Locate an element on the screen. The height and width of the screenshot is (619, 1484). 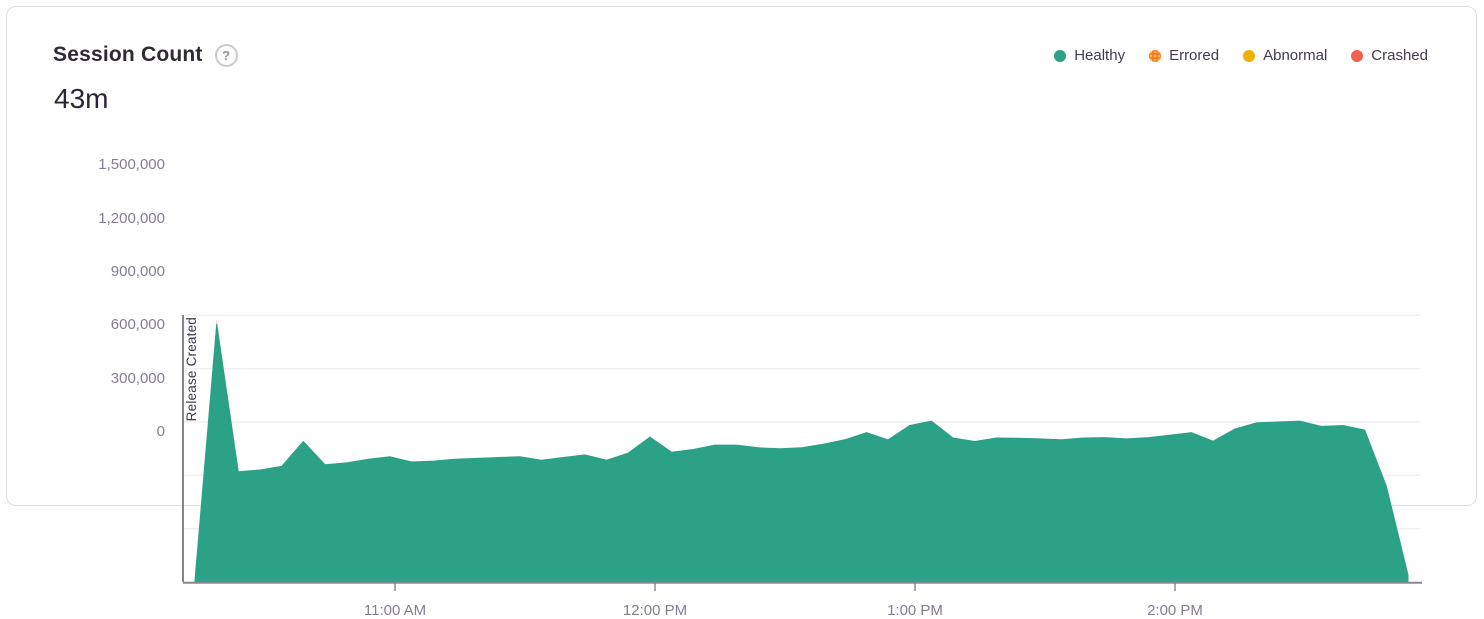
legend-item-abnormal: Abnormal is located at coordinates (1285, 55).